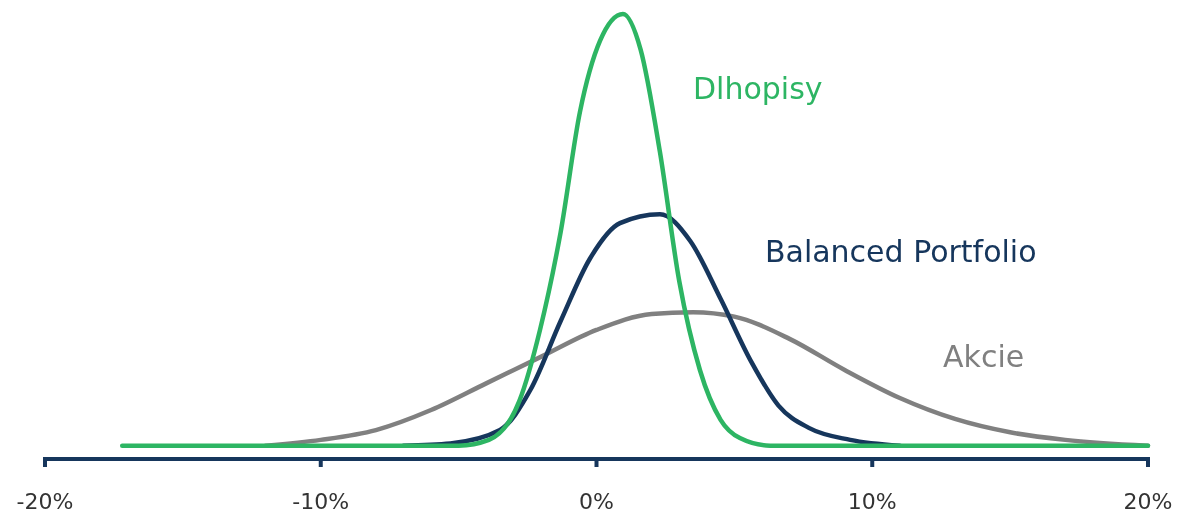 The width and height of the screenshot is (1196, 515). I want to click on series-label: Akcie, so click(984, 357).